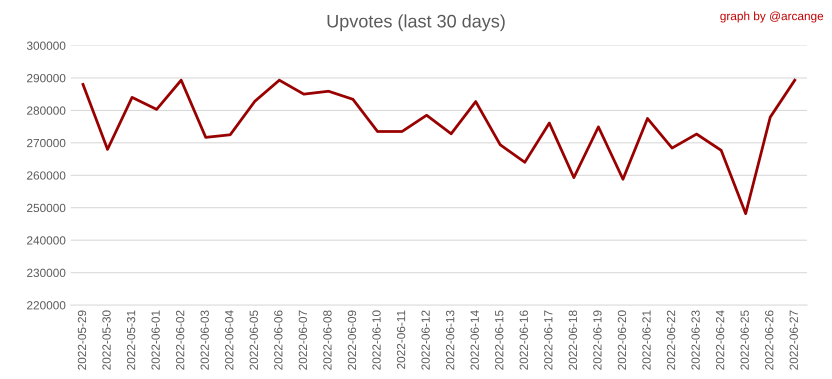 This screenshot has height=379, width=832. What do you see at coordinates (278, 340) in the screenshot?
I see `x-tick-label: 2022-06-06` at bounding box center [278, 340].